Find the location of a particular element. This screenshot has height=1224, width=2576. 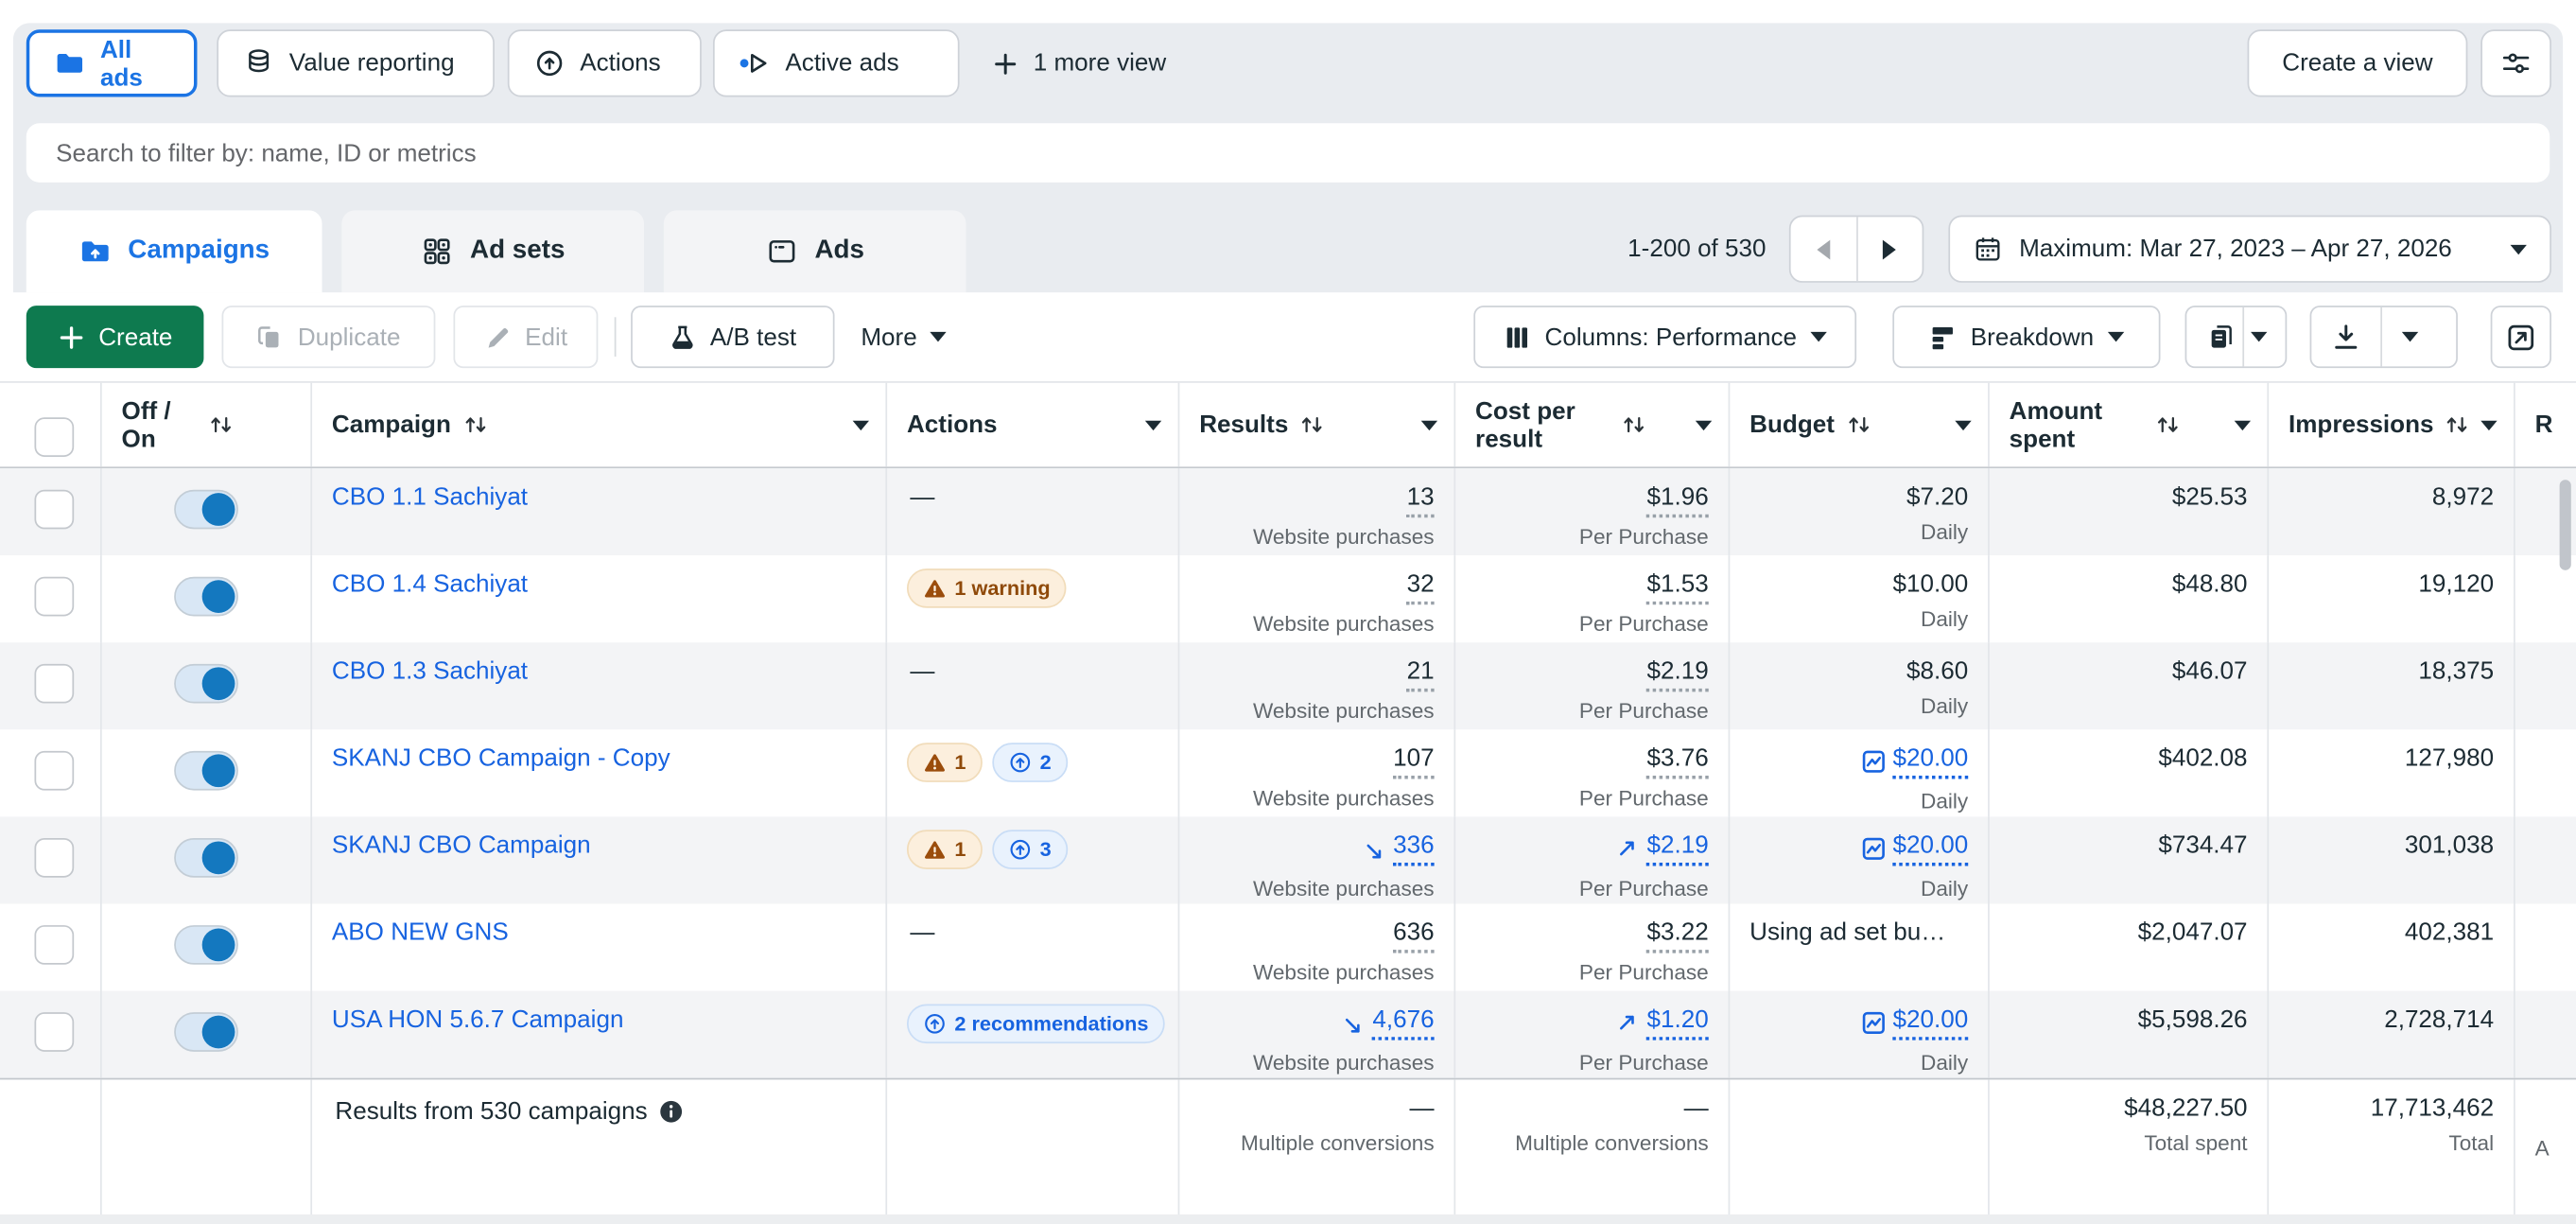

view-tab-value-reporting: Value reporting is located at coordinates (356, 63).